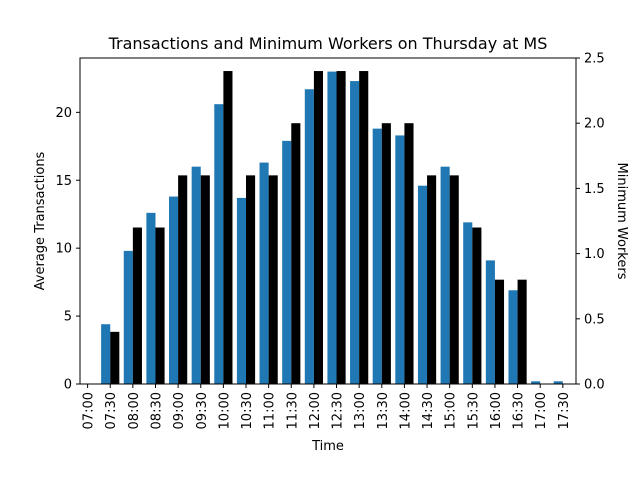  Describe the element at coordinates (594, 319) in the screenshot. I see `right-tick-label: 0.5` at that location.